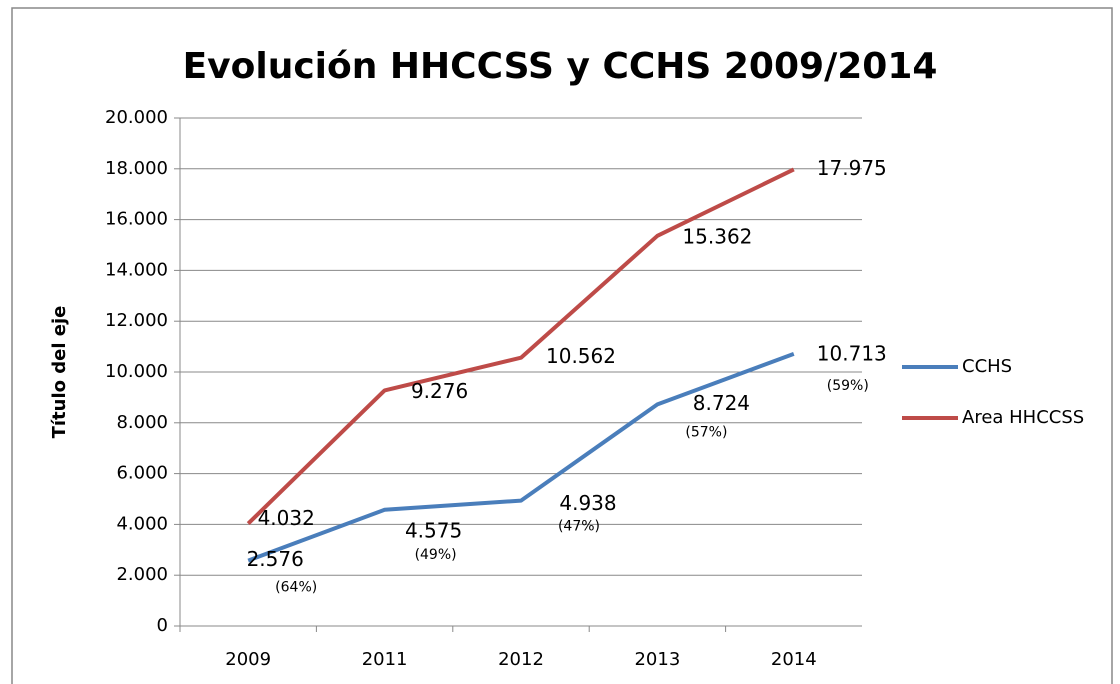 This screenshot has height=684, width=1120. Describe the element at coordinates (721, 403) in the screenshot. I see `data-label: 8.724` at that location.